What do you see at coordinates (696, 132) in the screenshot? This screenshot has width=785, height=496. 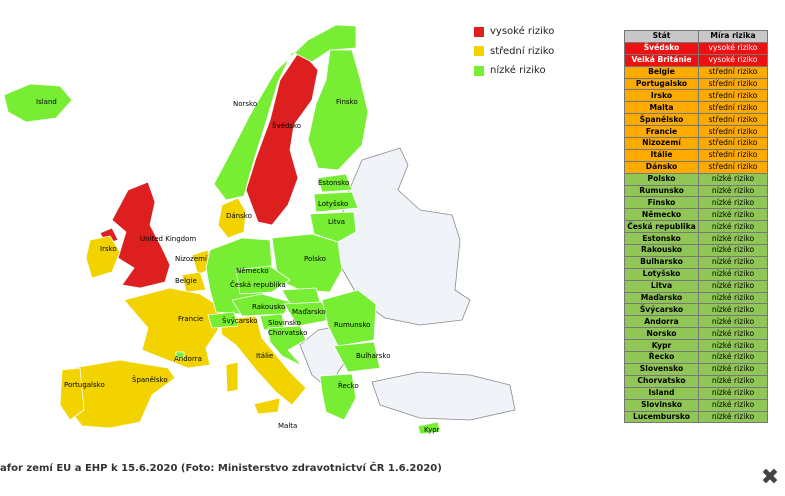 I see `table-row: Francie střední riziko` at bounding box center [696, 132].